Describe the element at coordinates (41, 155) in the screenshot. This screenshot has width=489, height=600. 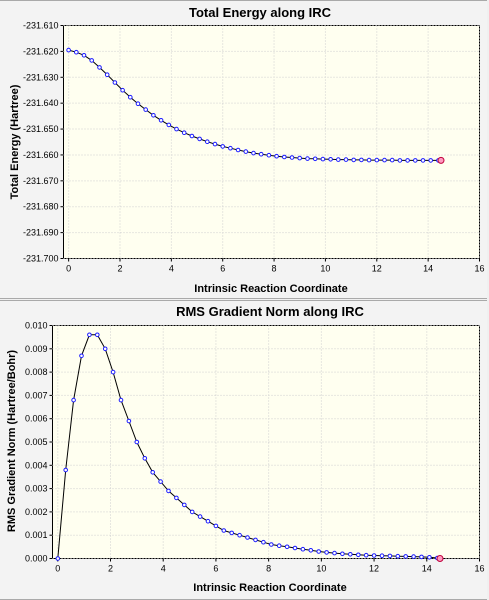
I see `y-tick-label: -231.660` at that location.